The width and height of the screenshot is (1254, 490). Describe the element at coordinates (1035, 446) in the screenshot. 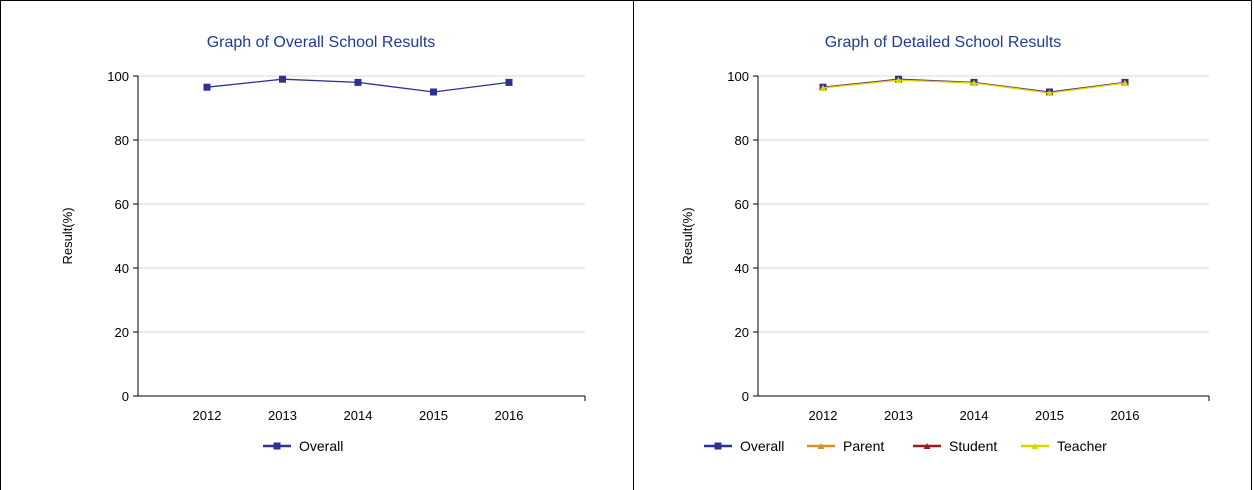

I see `legend-marker-teacher` at that location.